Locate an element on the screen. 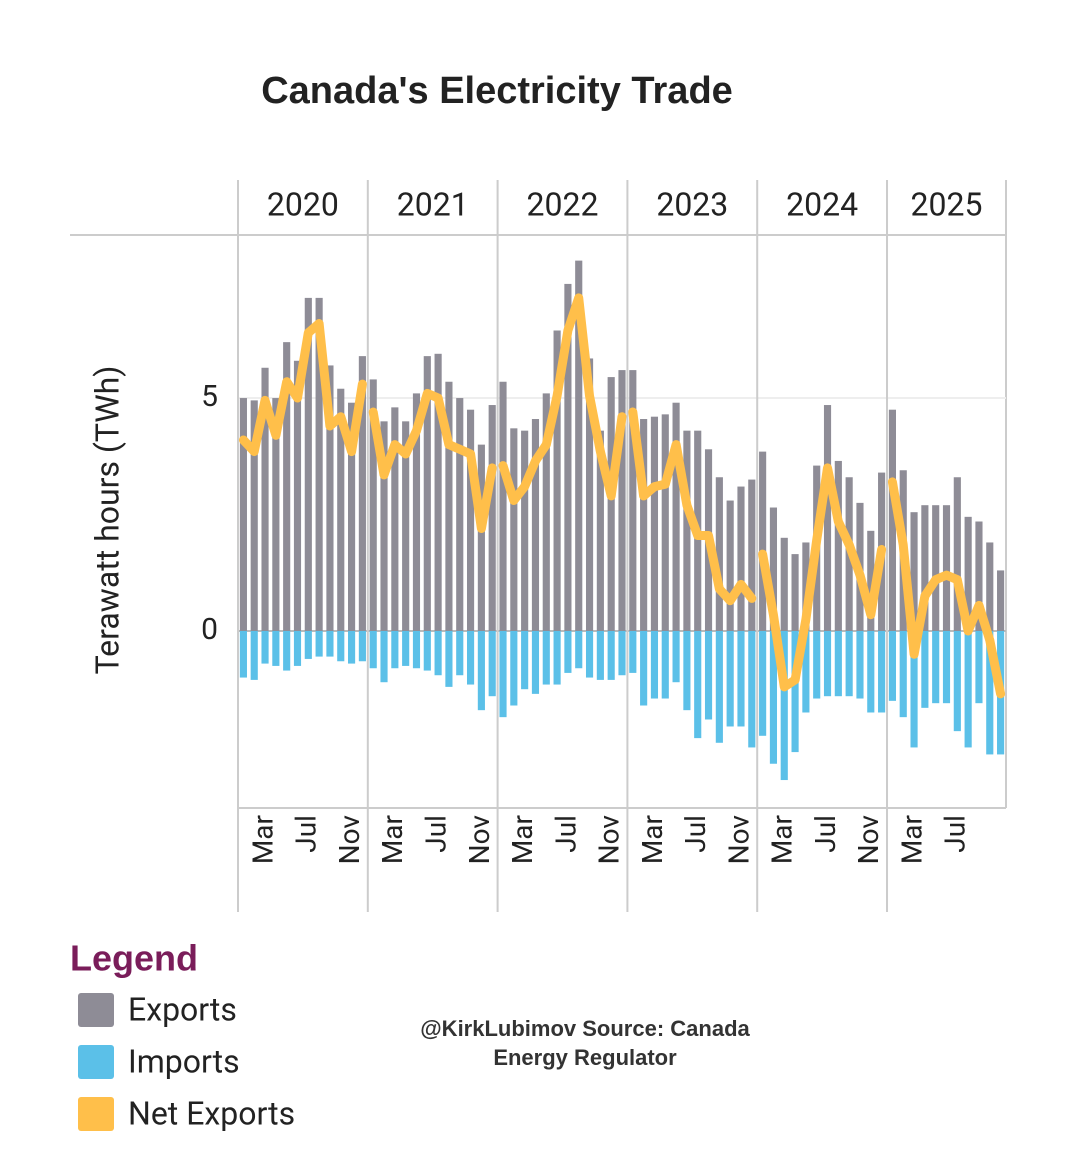  legend-label: Imports is located at coordinates (184, 1061).